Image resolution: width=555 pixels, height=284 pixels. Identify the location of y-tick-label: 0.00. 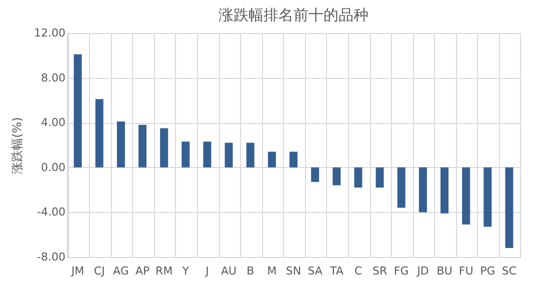
(53, 167).